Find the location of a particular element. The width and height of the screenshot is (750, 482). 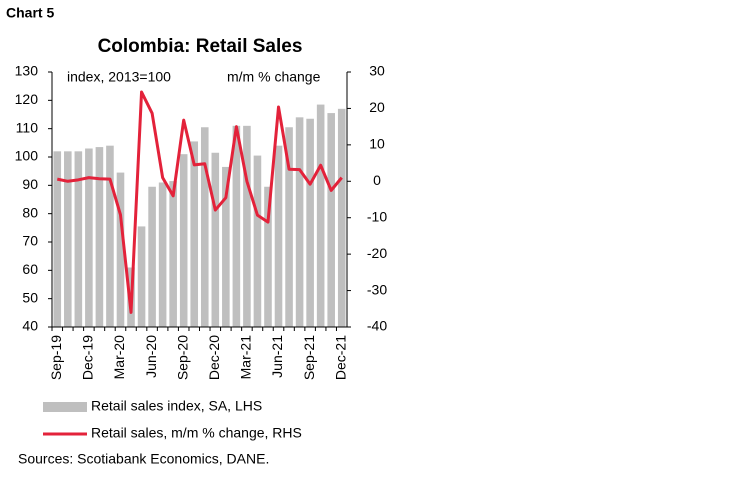

source: Sources: Scotiabank Economics, DANE. is located at coordinates (143, 459).